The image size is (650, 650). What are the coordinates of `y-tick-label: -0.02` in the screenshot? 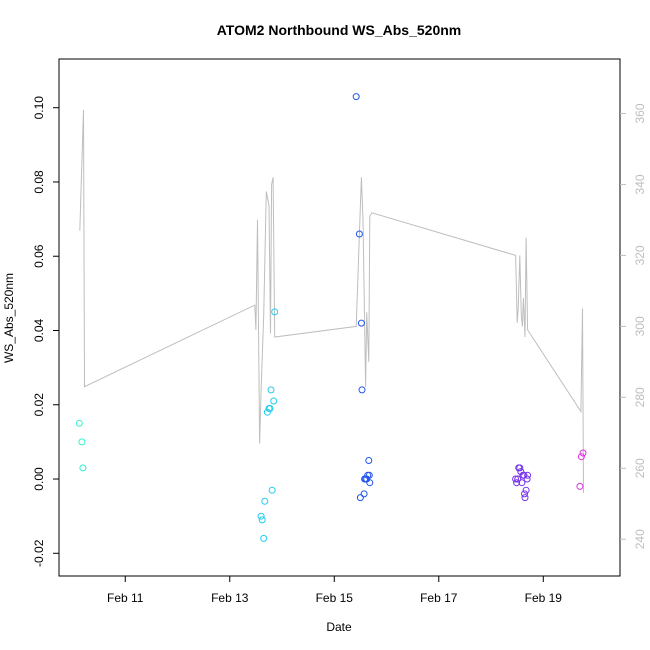 It's located at (39, 553).